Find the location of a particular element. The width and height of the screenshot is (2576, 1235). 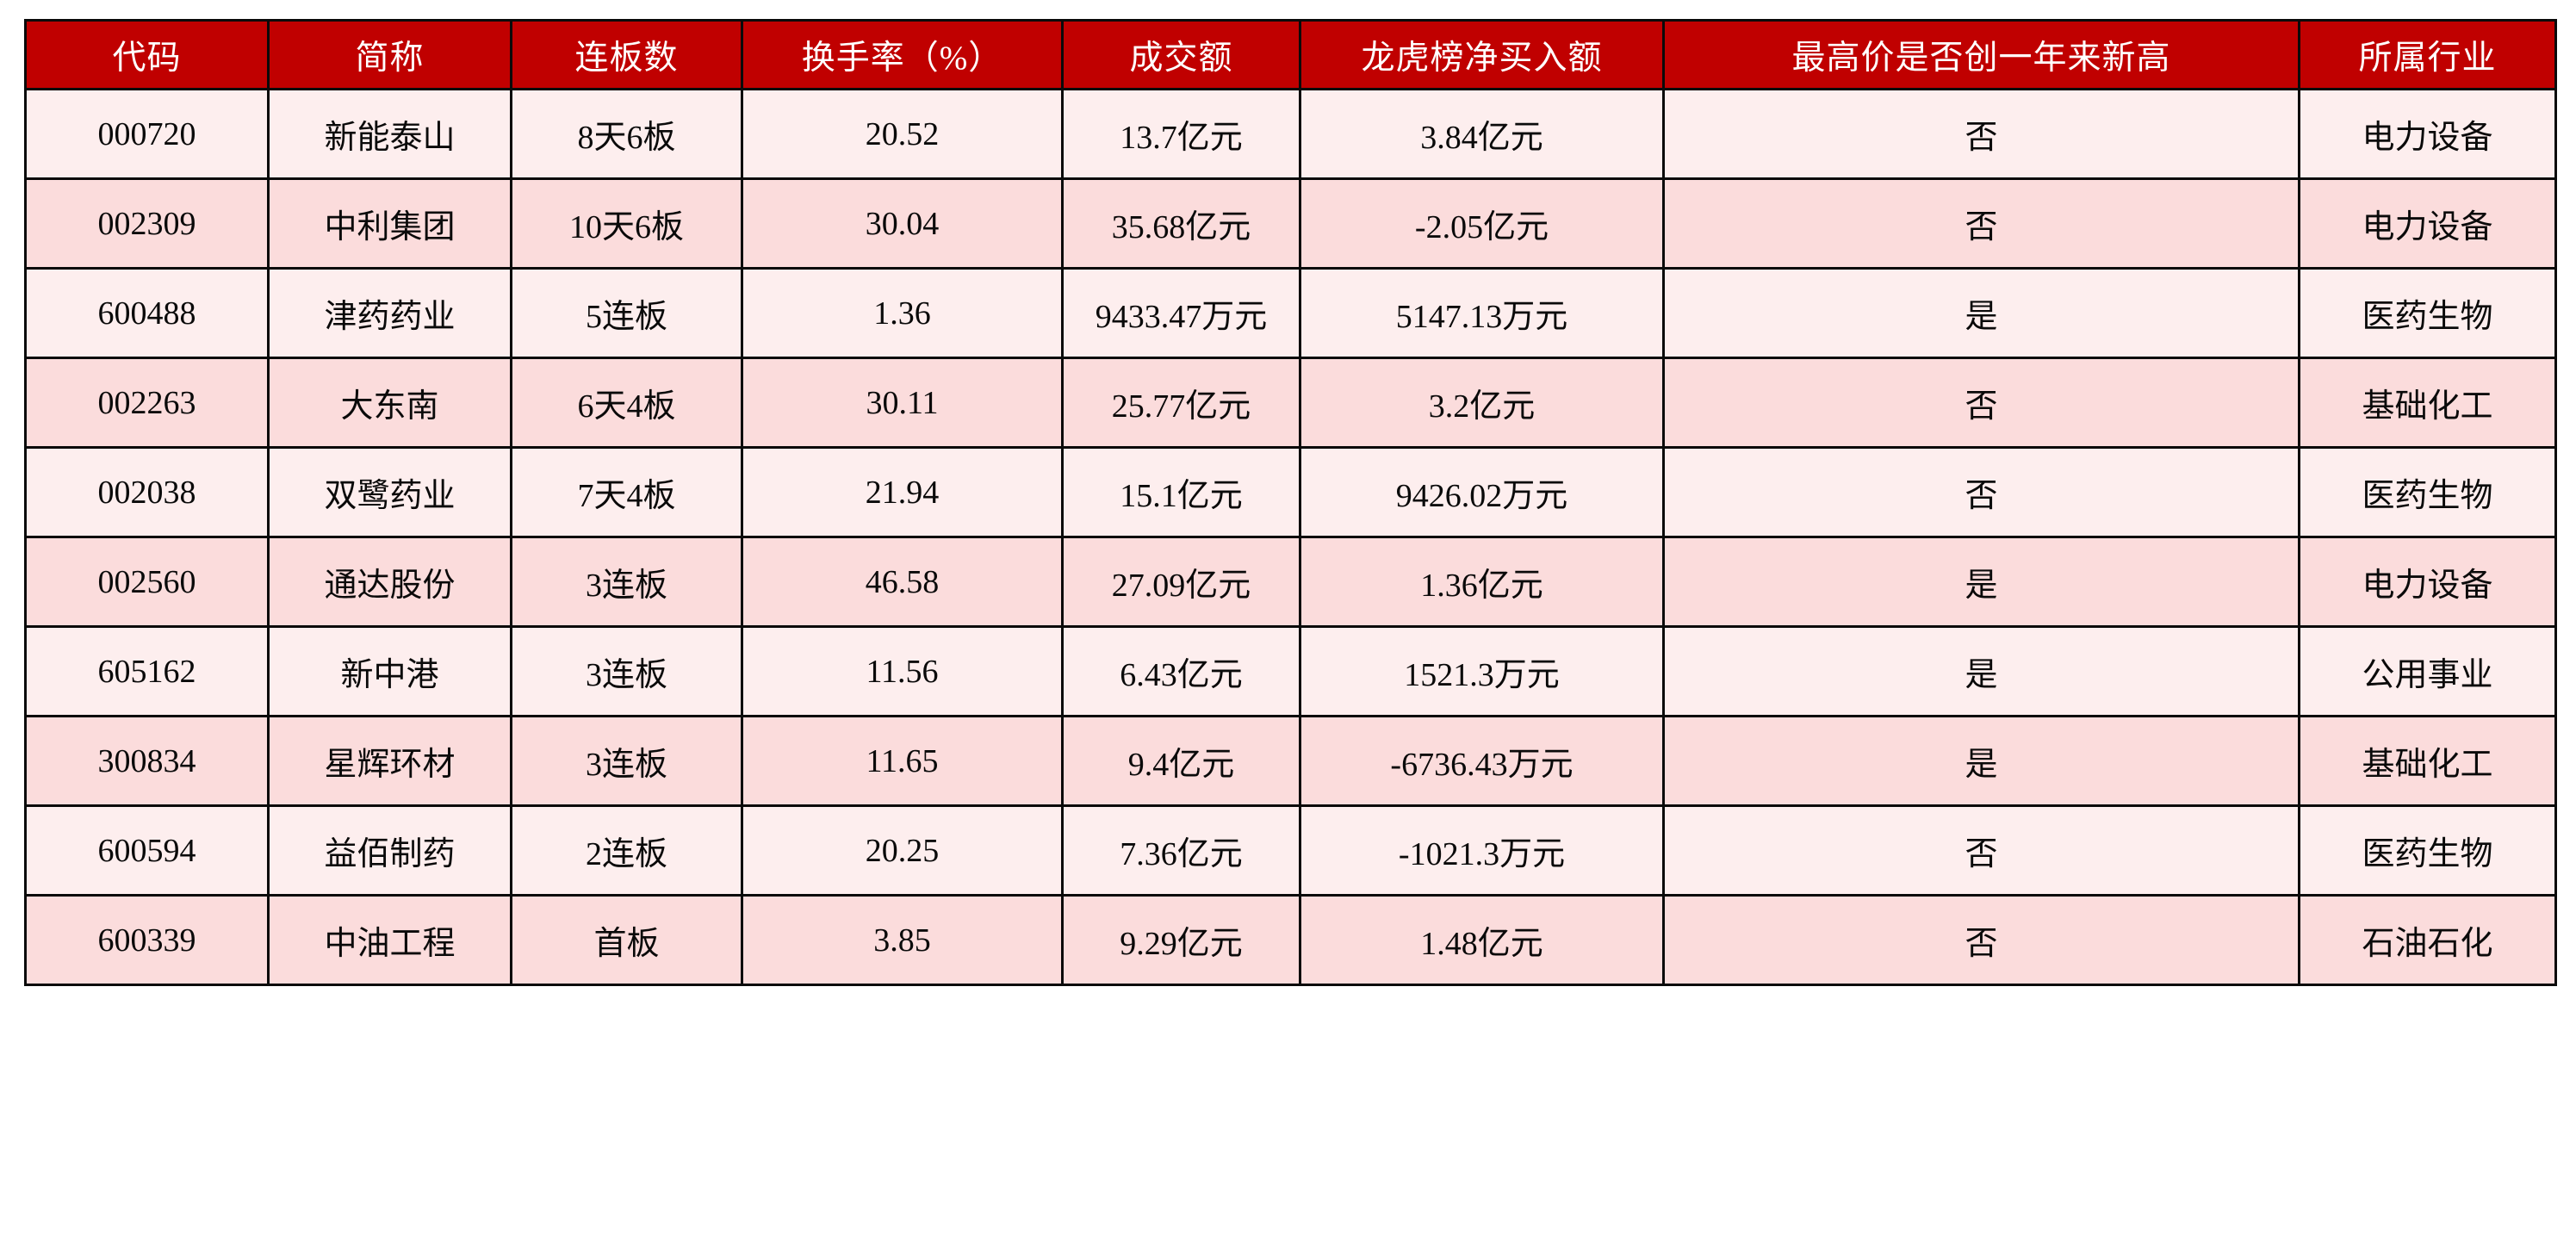

cell-turnover-rate: 30.11 is located at coordinates (902, 403).